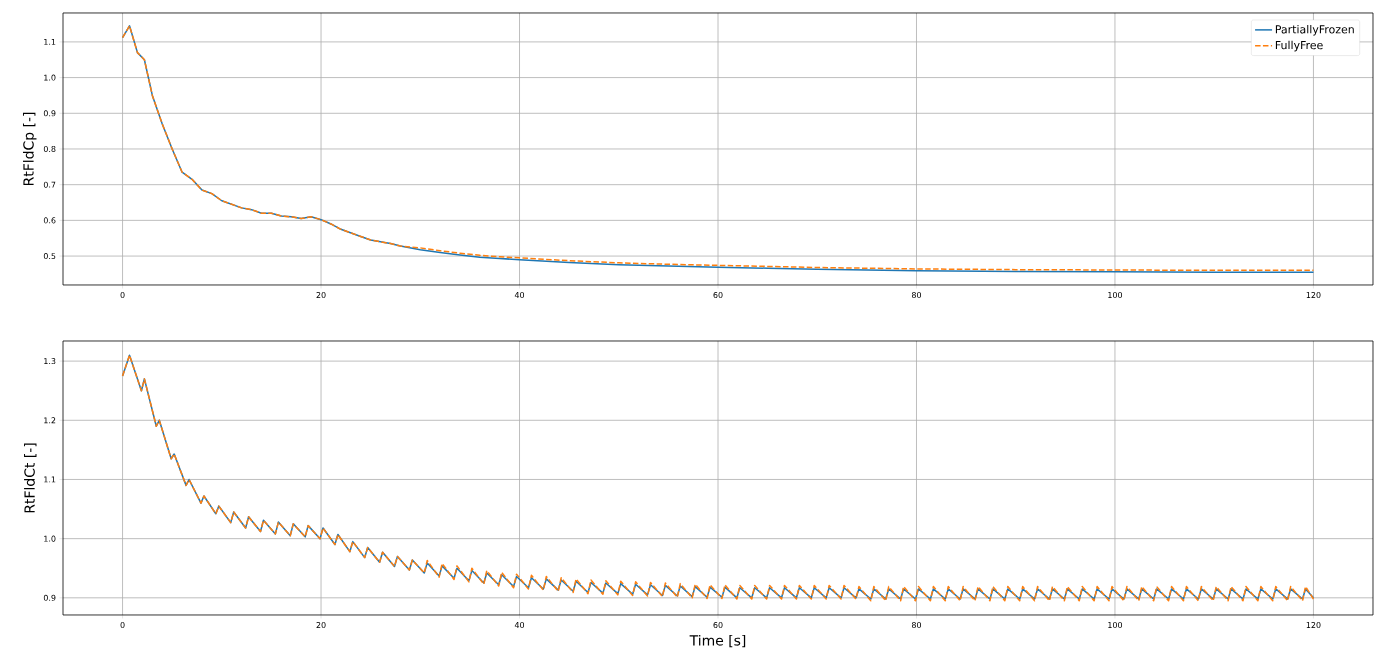 The width and height of the screenshot is (1386, 661). Describe the element at coordinates (717, 641) in the screenshot. I see `x-axis-title: Time [s]` at that location.